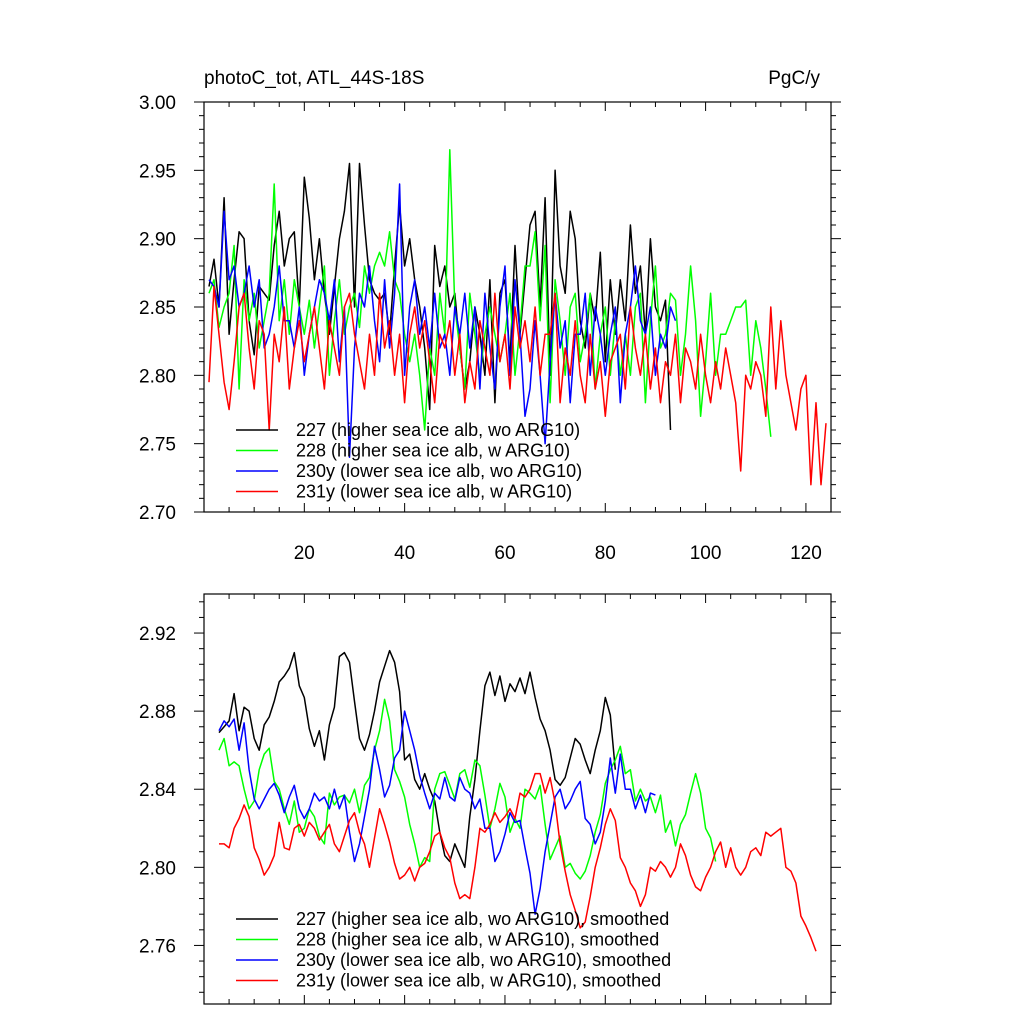  I want to click on top-legend-label-3: 231y (lower sea ice alb, w ARG10), so click(434, 492).